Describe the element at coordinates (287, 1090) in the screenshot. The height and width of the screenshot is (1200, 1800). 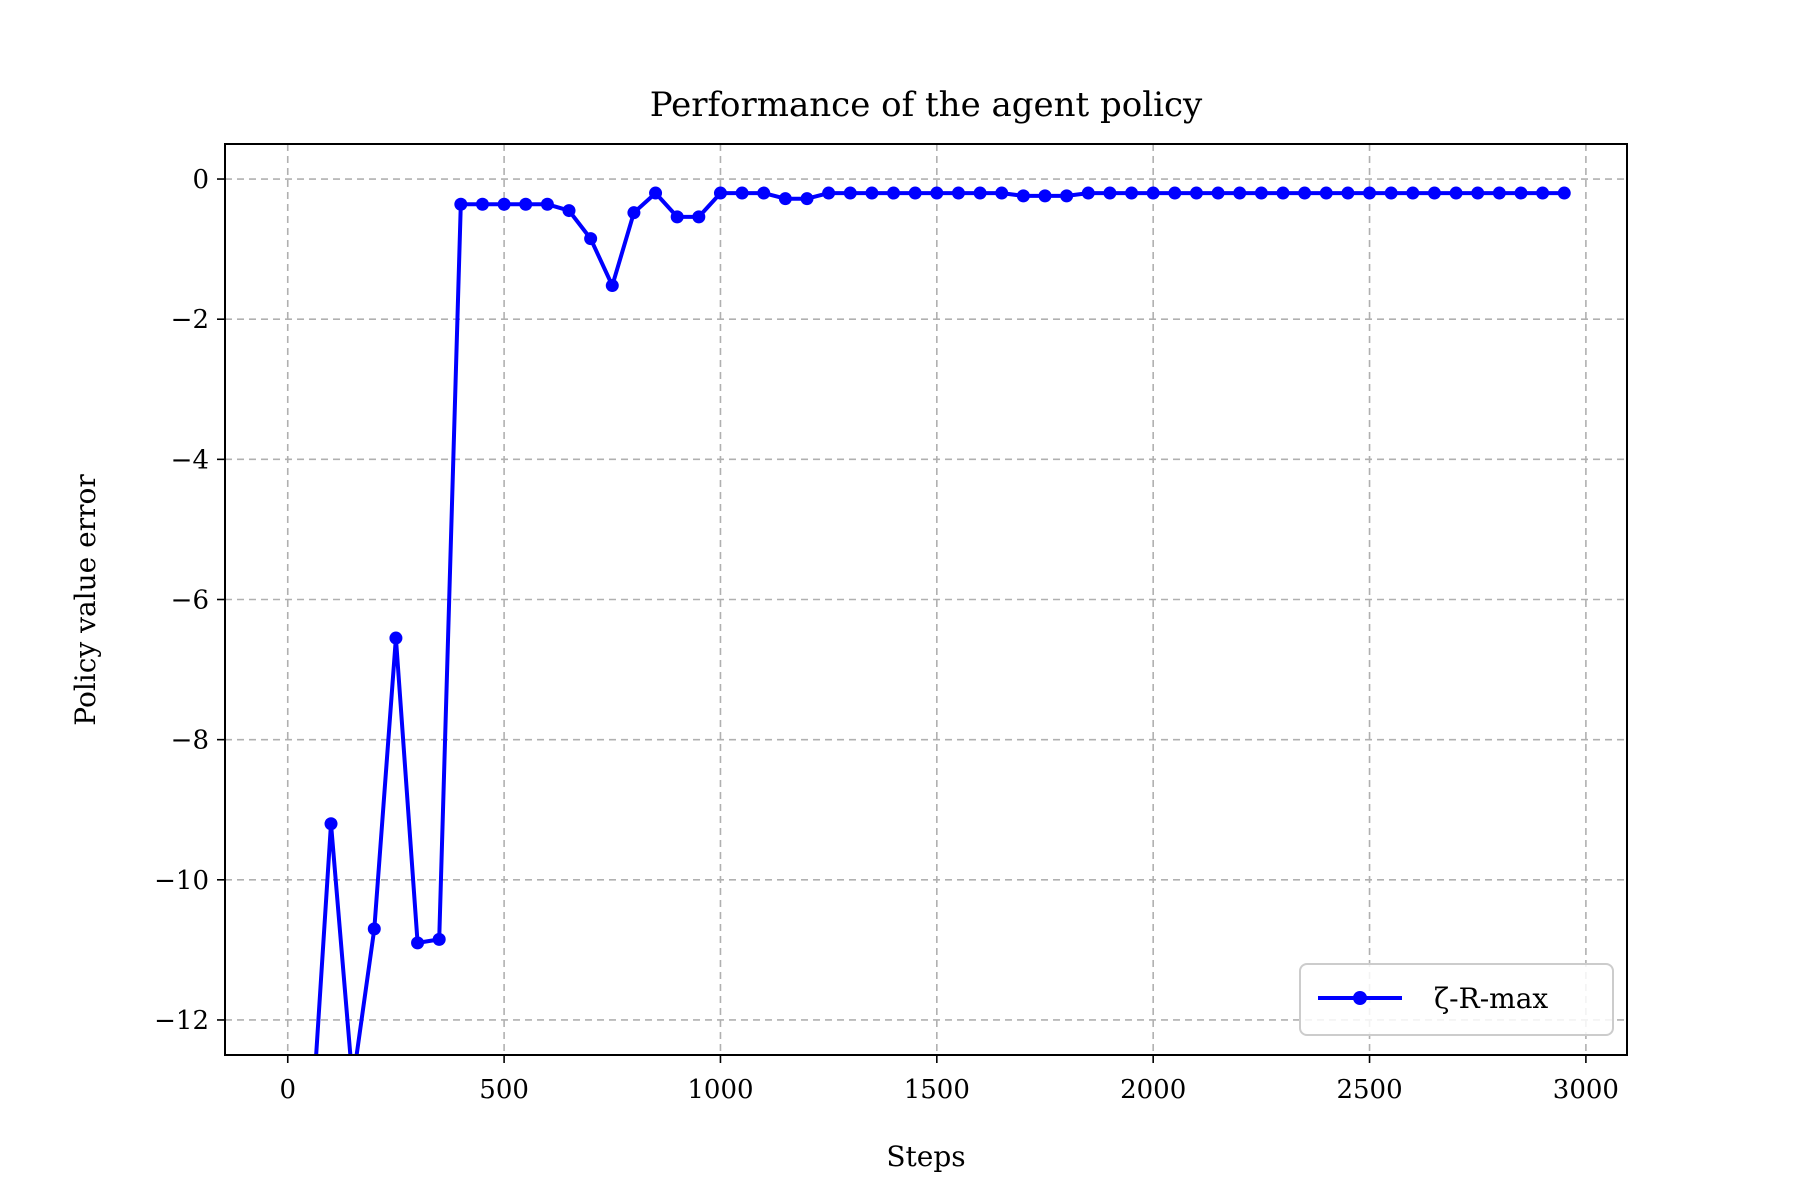
I see `x-tick-label: 0` at that location.